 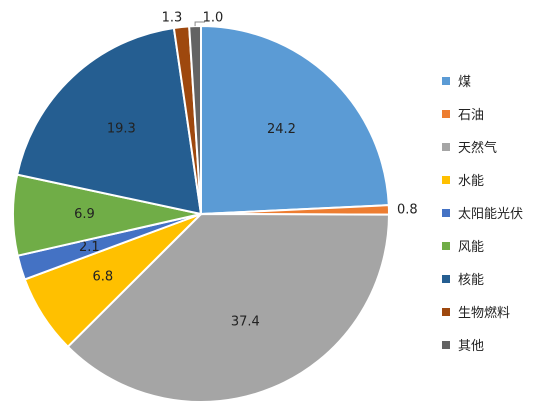 What do you see at coordinates (471, 346) in the screenshot?
I see `legend-label: 其他` at bounding box center [471, 346].